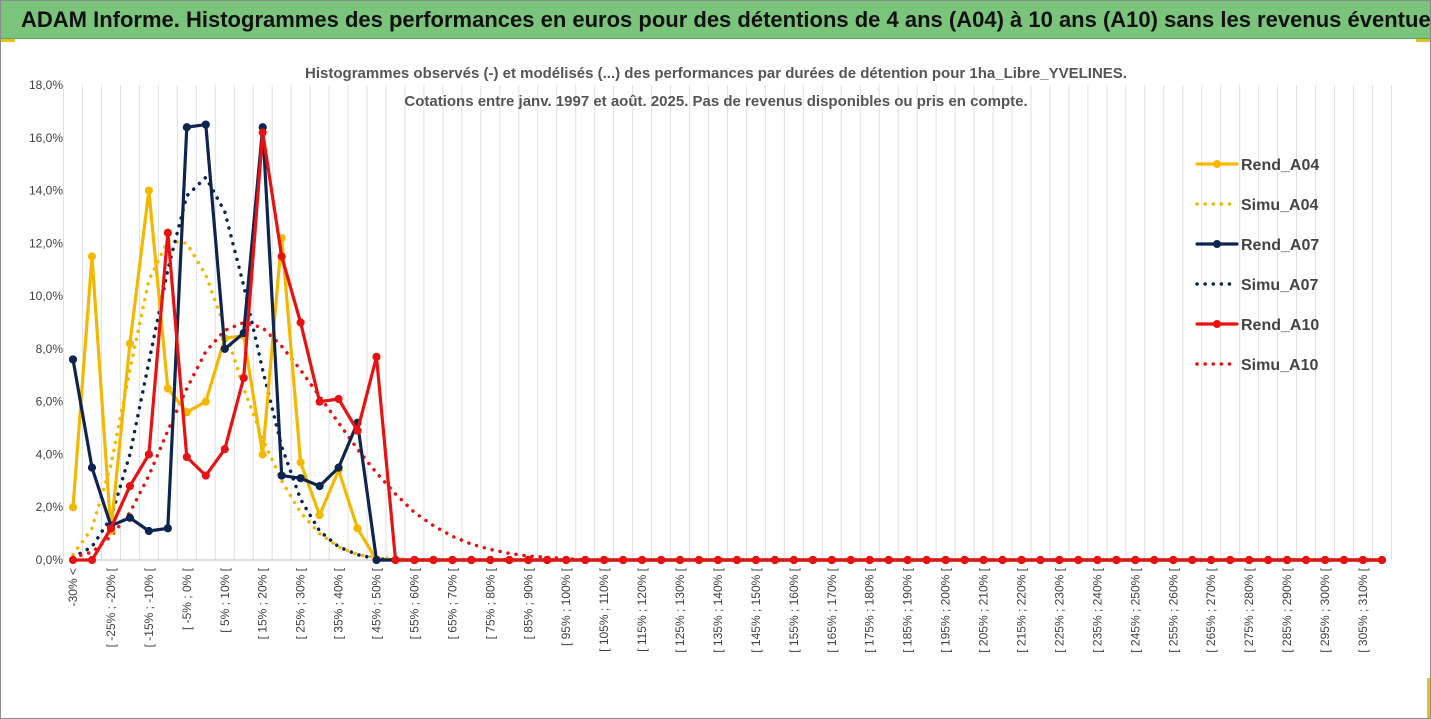 This screenshot has width=1431, height=719. Describe the element at coordinates (1249, 609) in the screenshot. I see `x-tick-label: [ 275% ; 280% [` at that location.